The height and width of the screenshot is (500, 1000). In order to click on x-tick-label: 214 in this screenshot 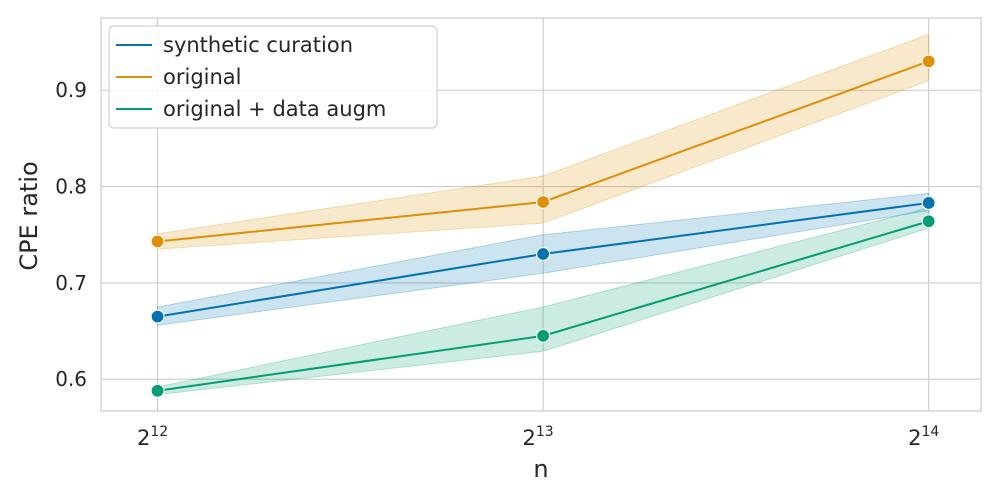, I will do `click(923, 437)`.